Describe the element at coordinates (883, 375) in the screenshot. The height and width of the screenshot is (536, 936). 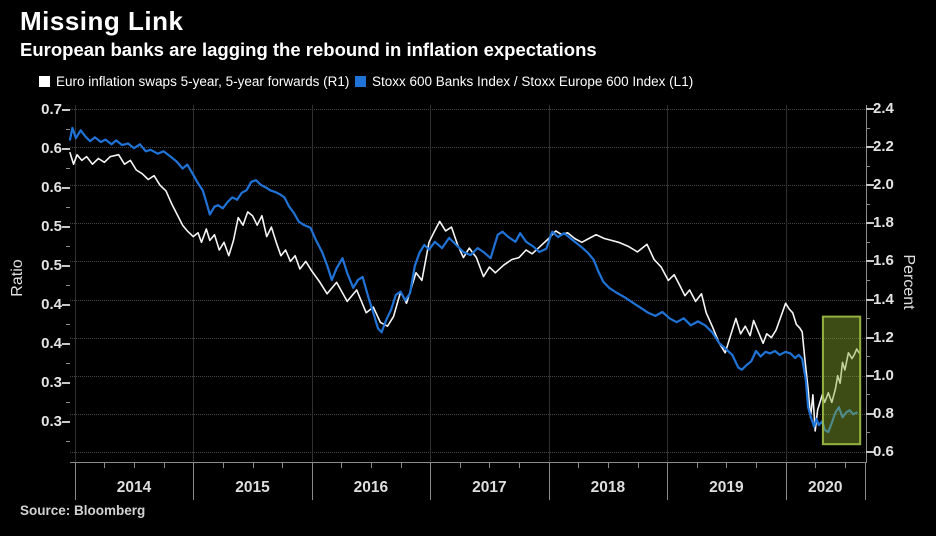
I see `right-axis-tick-label: 1.0` at that location.